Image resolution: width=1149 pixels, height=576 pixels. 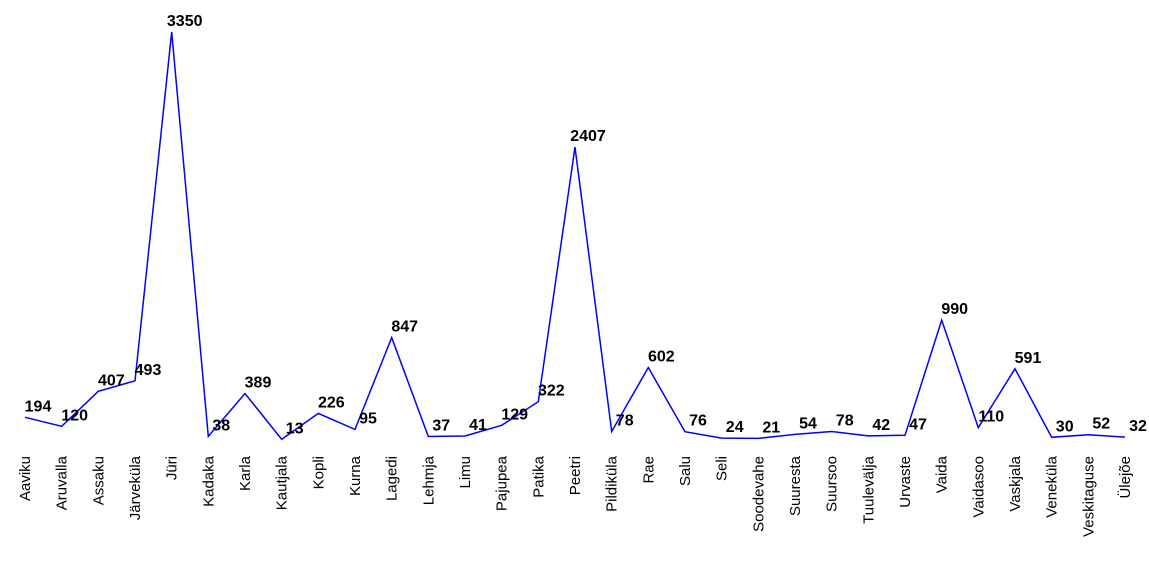 I want to click on data-label-2: 407, so click(x=111, y=380).